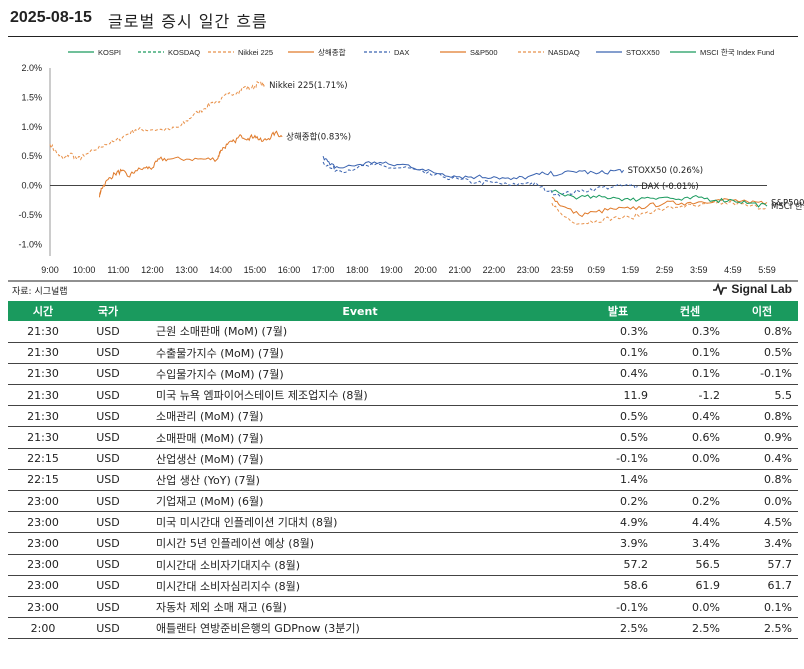 The width and height of the screenshot is (804, 669). What do you see at coordinates (186, 270) in the screenshot?
I see `x-tick-label: 13:00` at bounding box center [186, 270].